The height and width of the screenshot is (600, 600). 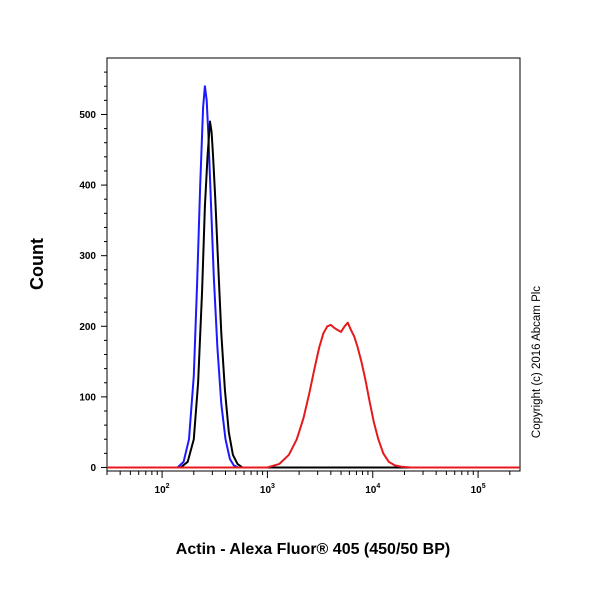 What do you see at coordinates (87, 397) in the screenshot?
I see `y-tick-label: 100` at bounding box center [87, 397].